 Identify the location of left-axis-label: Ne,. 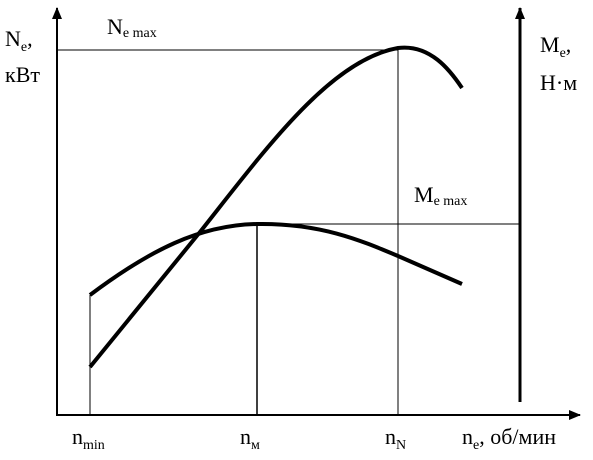
(19, 40).